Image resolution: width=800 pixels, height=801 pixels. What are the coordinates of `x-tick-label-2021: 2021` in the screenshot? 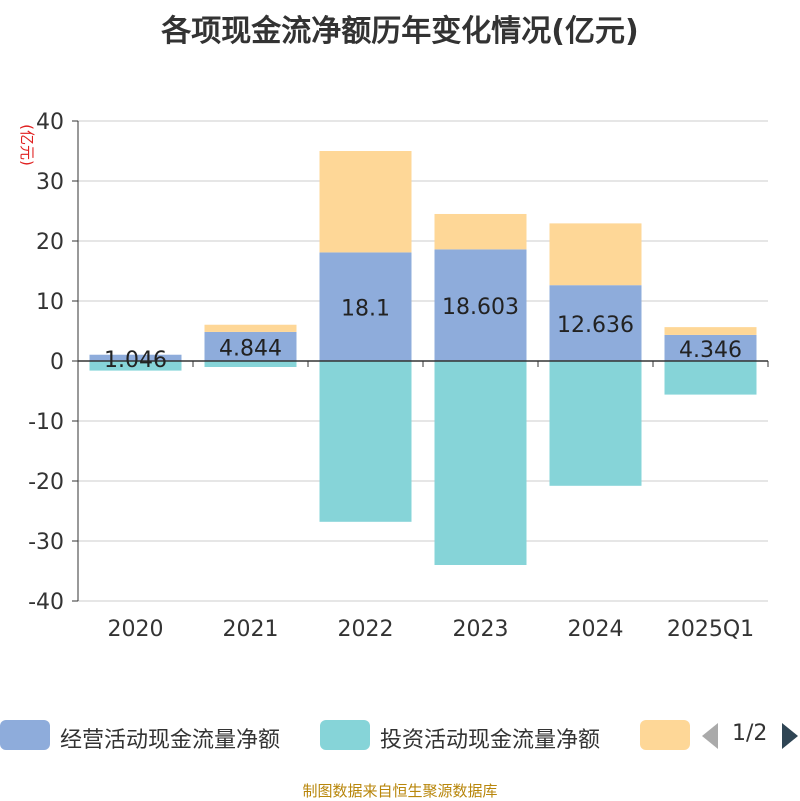 It's located at (251, 629).